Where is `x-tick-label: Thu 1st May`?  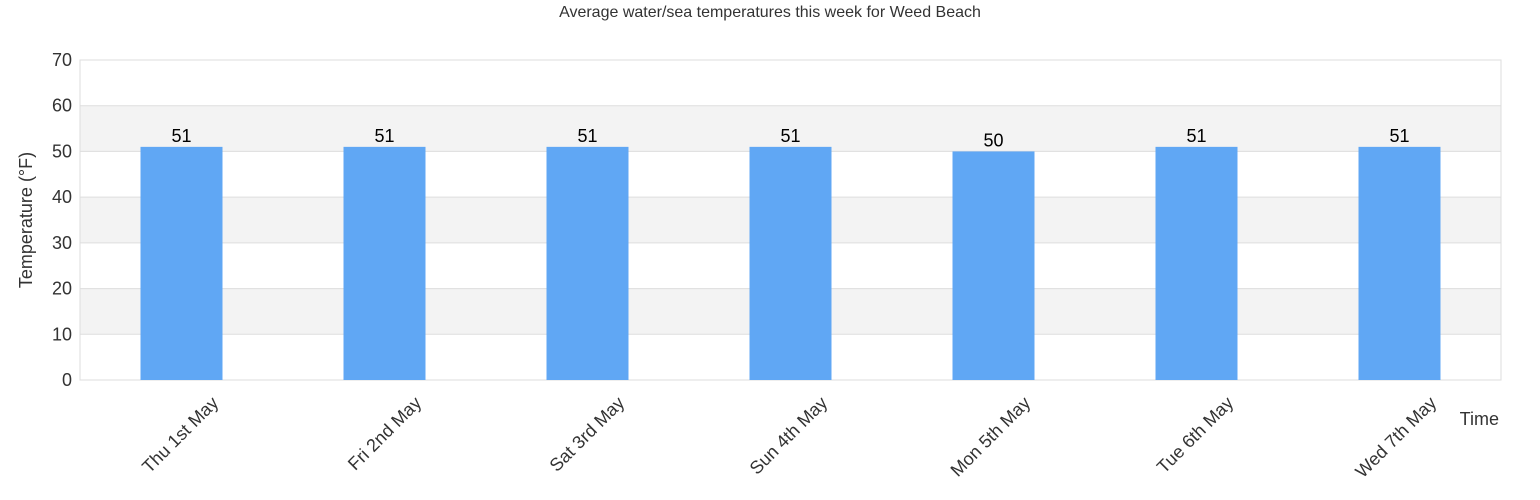
x-tick-label: Thu 1st May is located at coordinates (180, 435).